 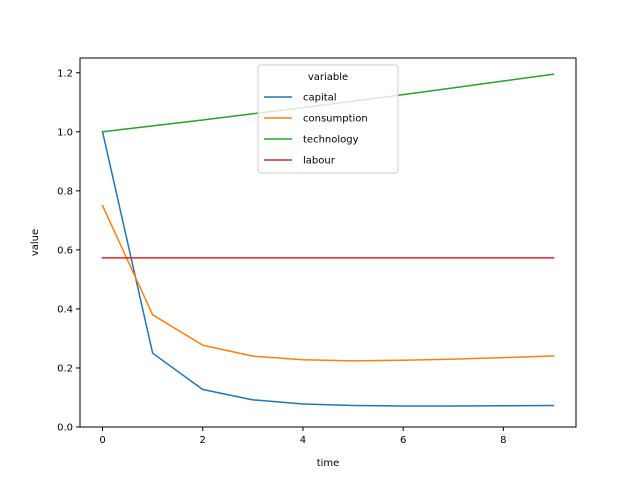 I want to click on x-axis-label: time, so click(x=328, y=463).